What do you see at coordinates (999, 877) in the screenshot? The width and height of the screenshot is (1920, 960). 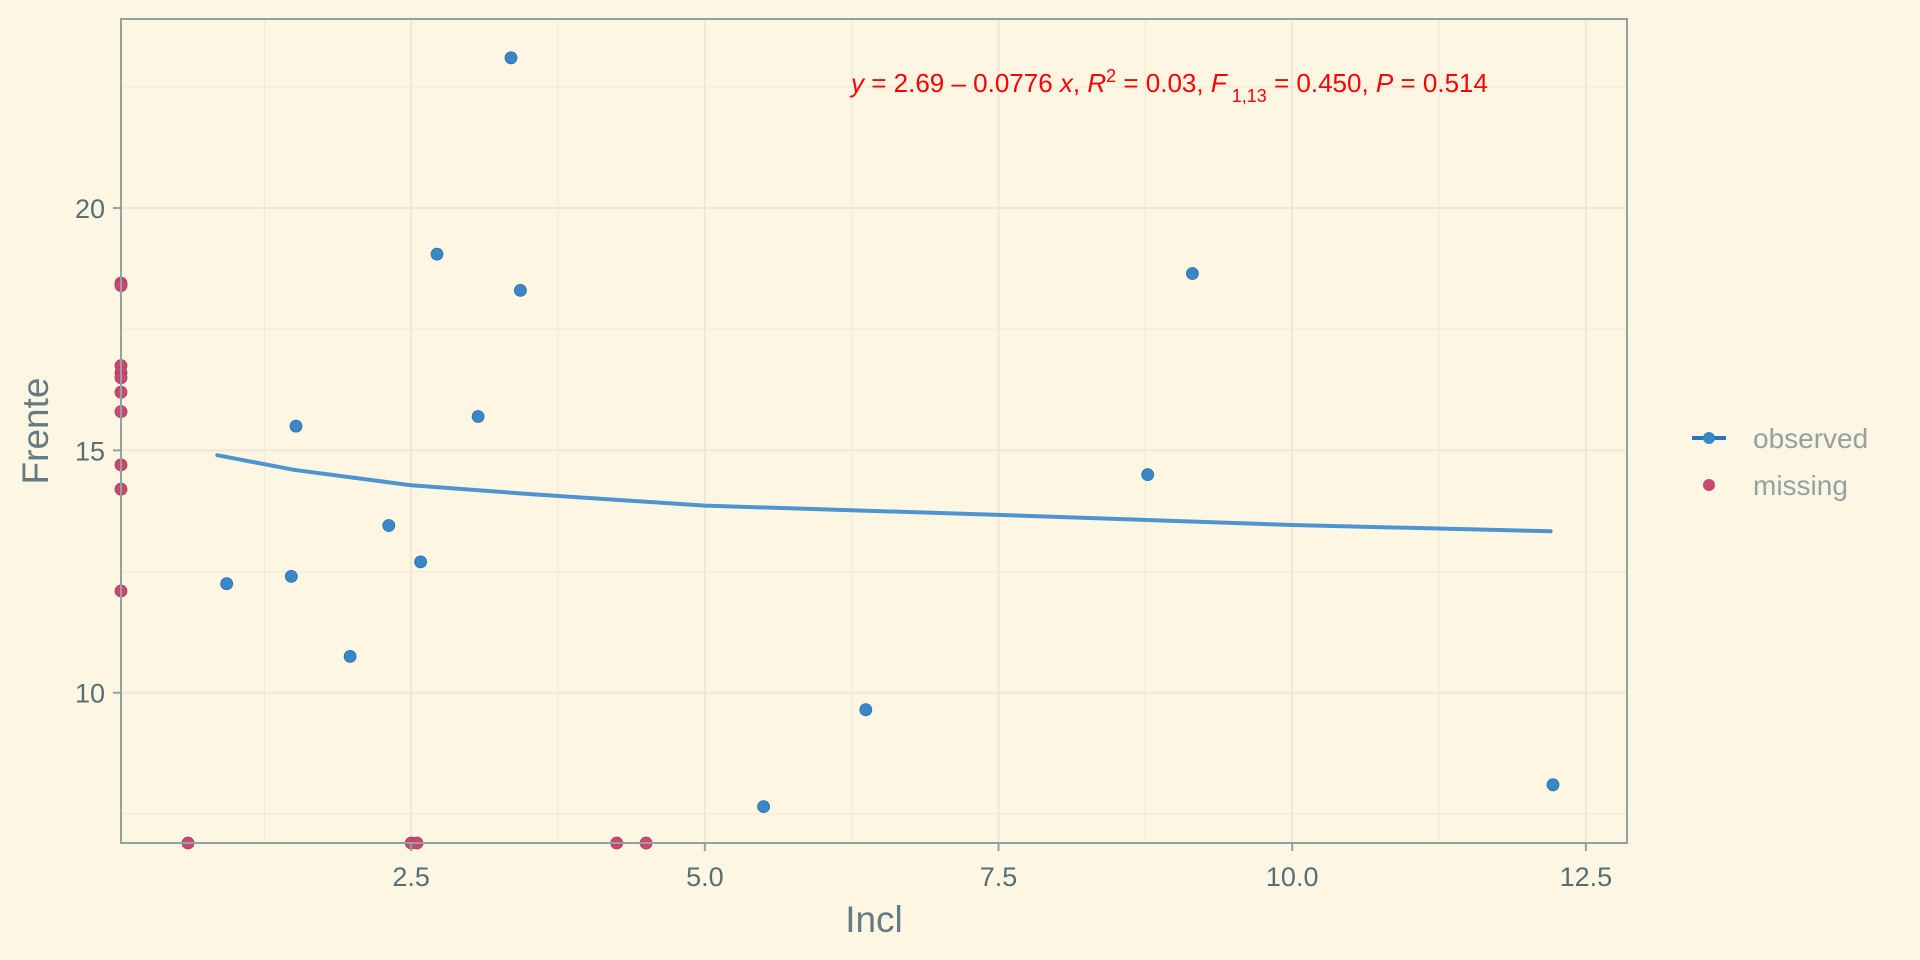 I see `x-tick-label: 7.5` at bounding box center [999, 877].